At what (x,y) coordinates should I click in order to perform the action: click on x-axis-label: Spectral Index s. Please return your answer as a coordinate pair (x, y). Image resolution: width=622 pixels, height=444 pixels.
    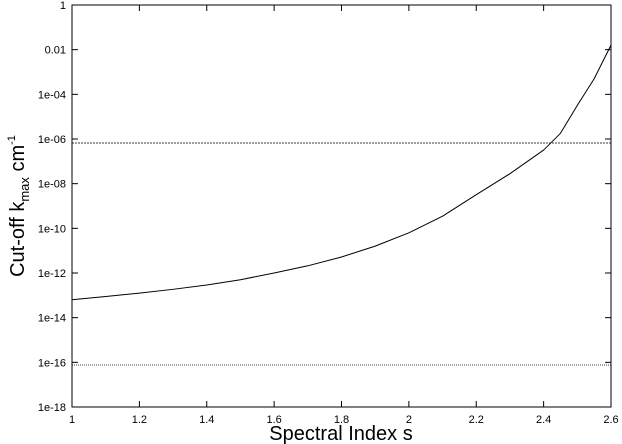
    Looking at the image, I should click on (340, 433).